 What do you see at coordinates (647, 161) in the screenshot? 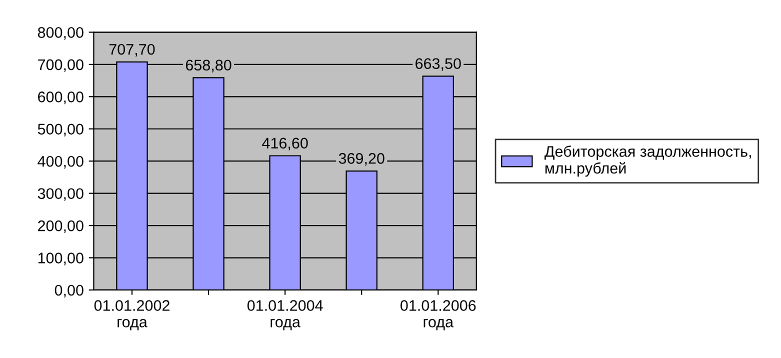
I see `legend-label: Дебиторская задолженность, млн.рублей` at bounding box center [647, 161].